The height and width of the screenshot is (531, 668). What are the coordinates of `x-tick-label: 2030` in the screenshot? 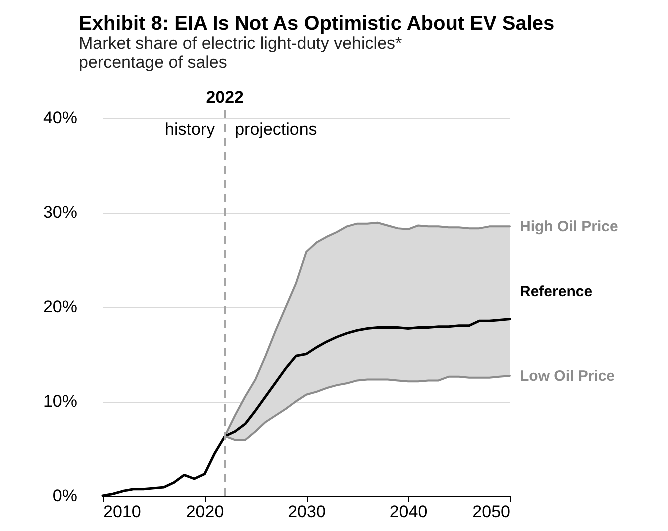 It's located at (307, 512).